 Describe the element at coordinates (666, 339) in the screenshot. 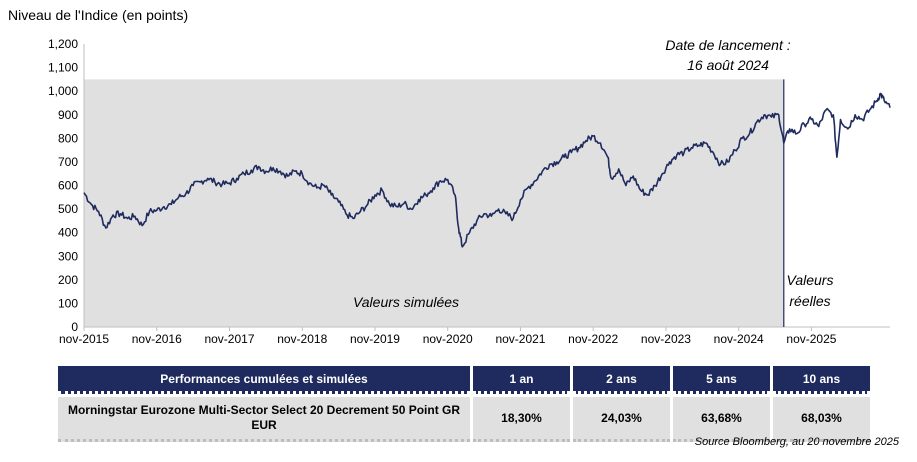

I see `x-tick-label: nov-2023` at that location.